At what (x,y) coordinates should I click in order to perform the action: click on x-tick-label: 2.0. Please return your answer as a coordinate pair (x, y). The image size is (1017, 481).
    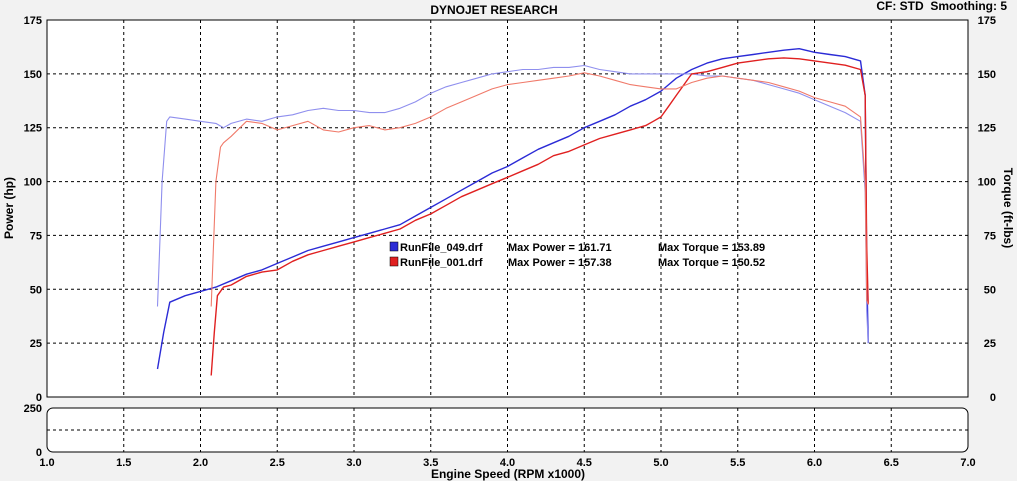
    Looking at the image, I should click on (200, 463).